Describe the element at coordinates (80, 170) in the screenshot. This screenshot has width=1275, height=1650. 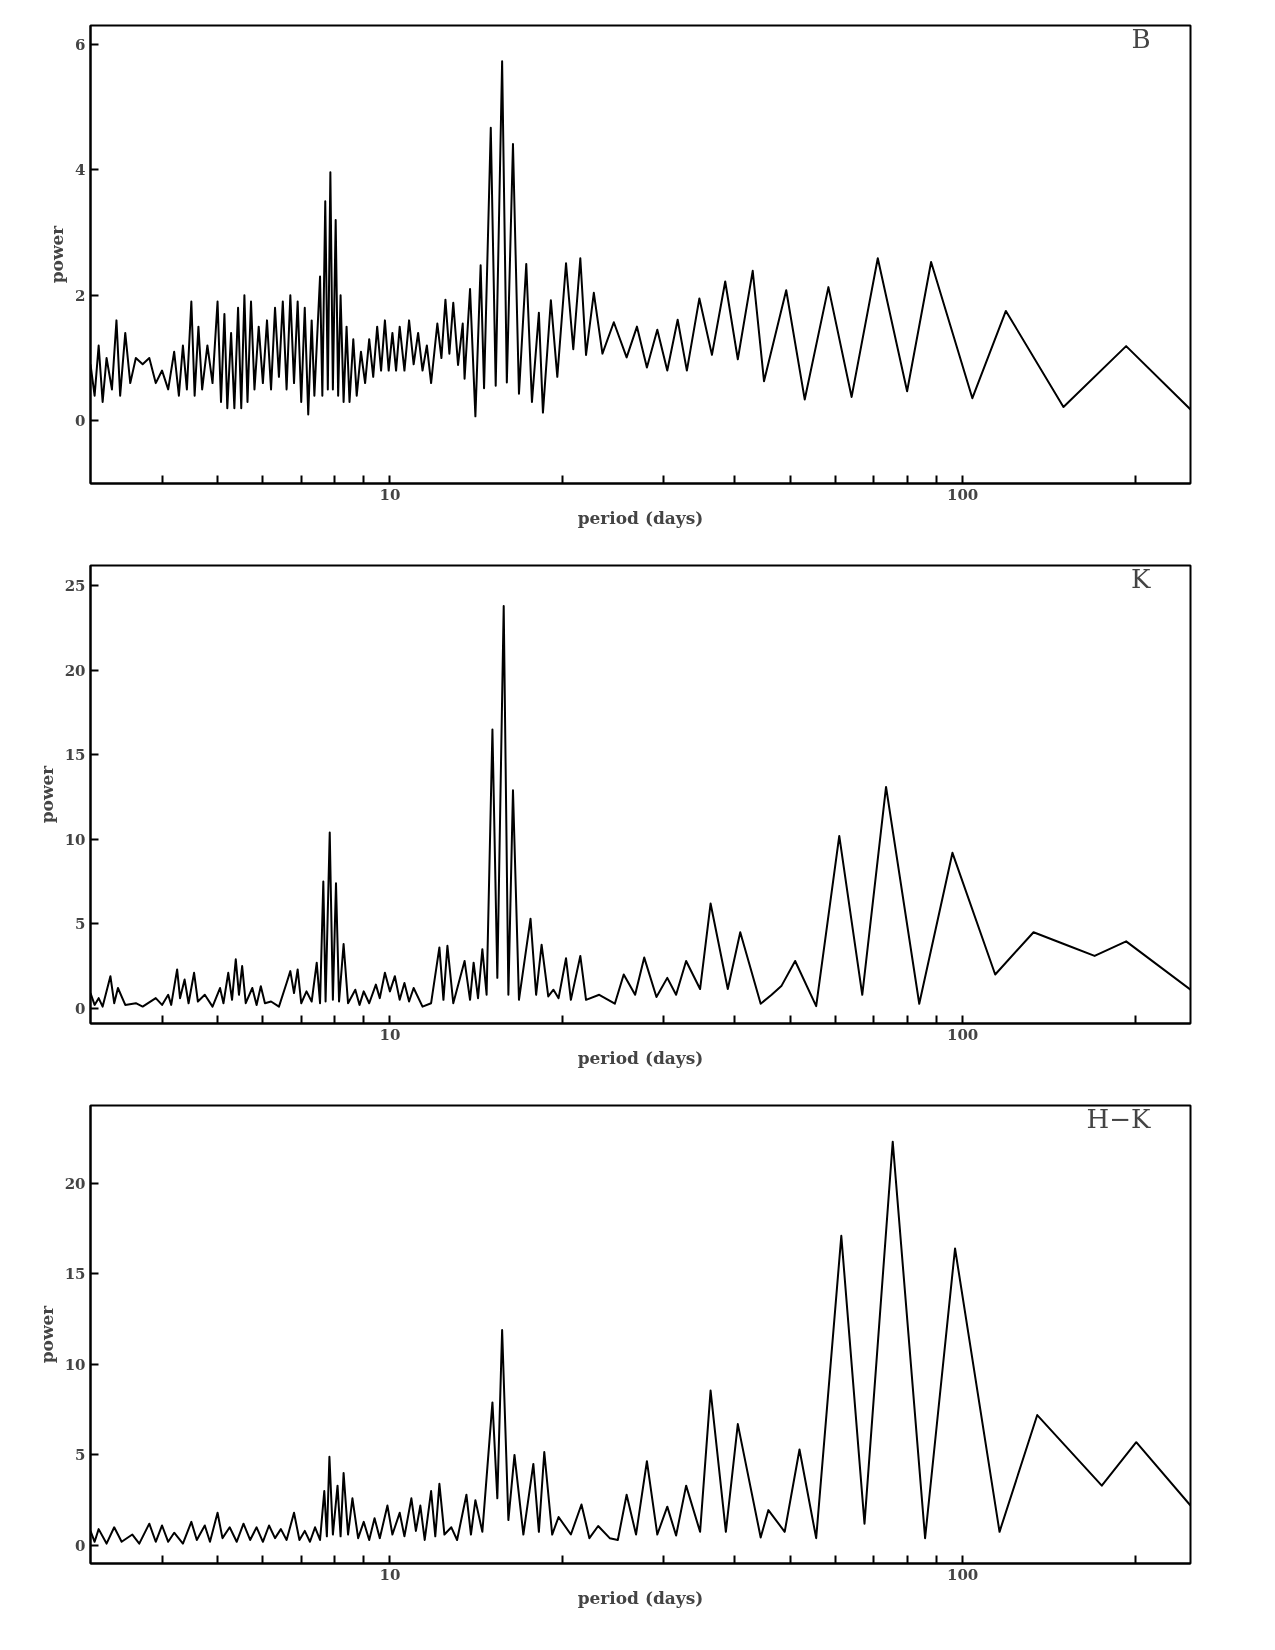
I see `y-tick-label: 4` at that location.